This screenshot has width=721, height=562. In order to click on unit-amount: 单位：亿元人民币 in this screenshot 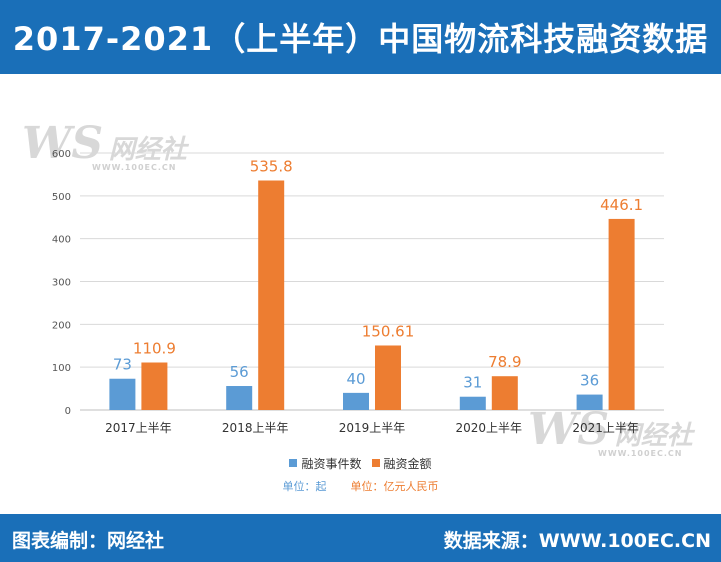, I will do `click(394, 486)`.